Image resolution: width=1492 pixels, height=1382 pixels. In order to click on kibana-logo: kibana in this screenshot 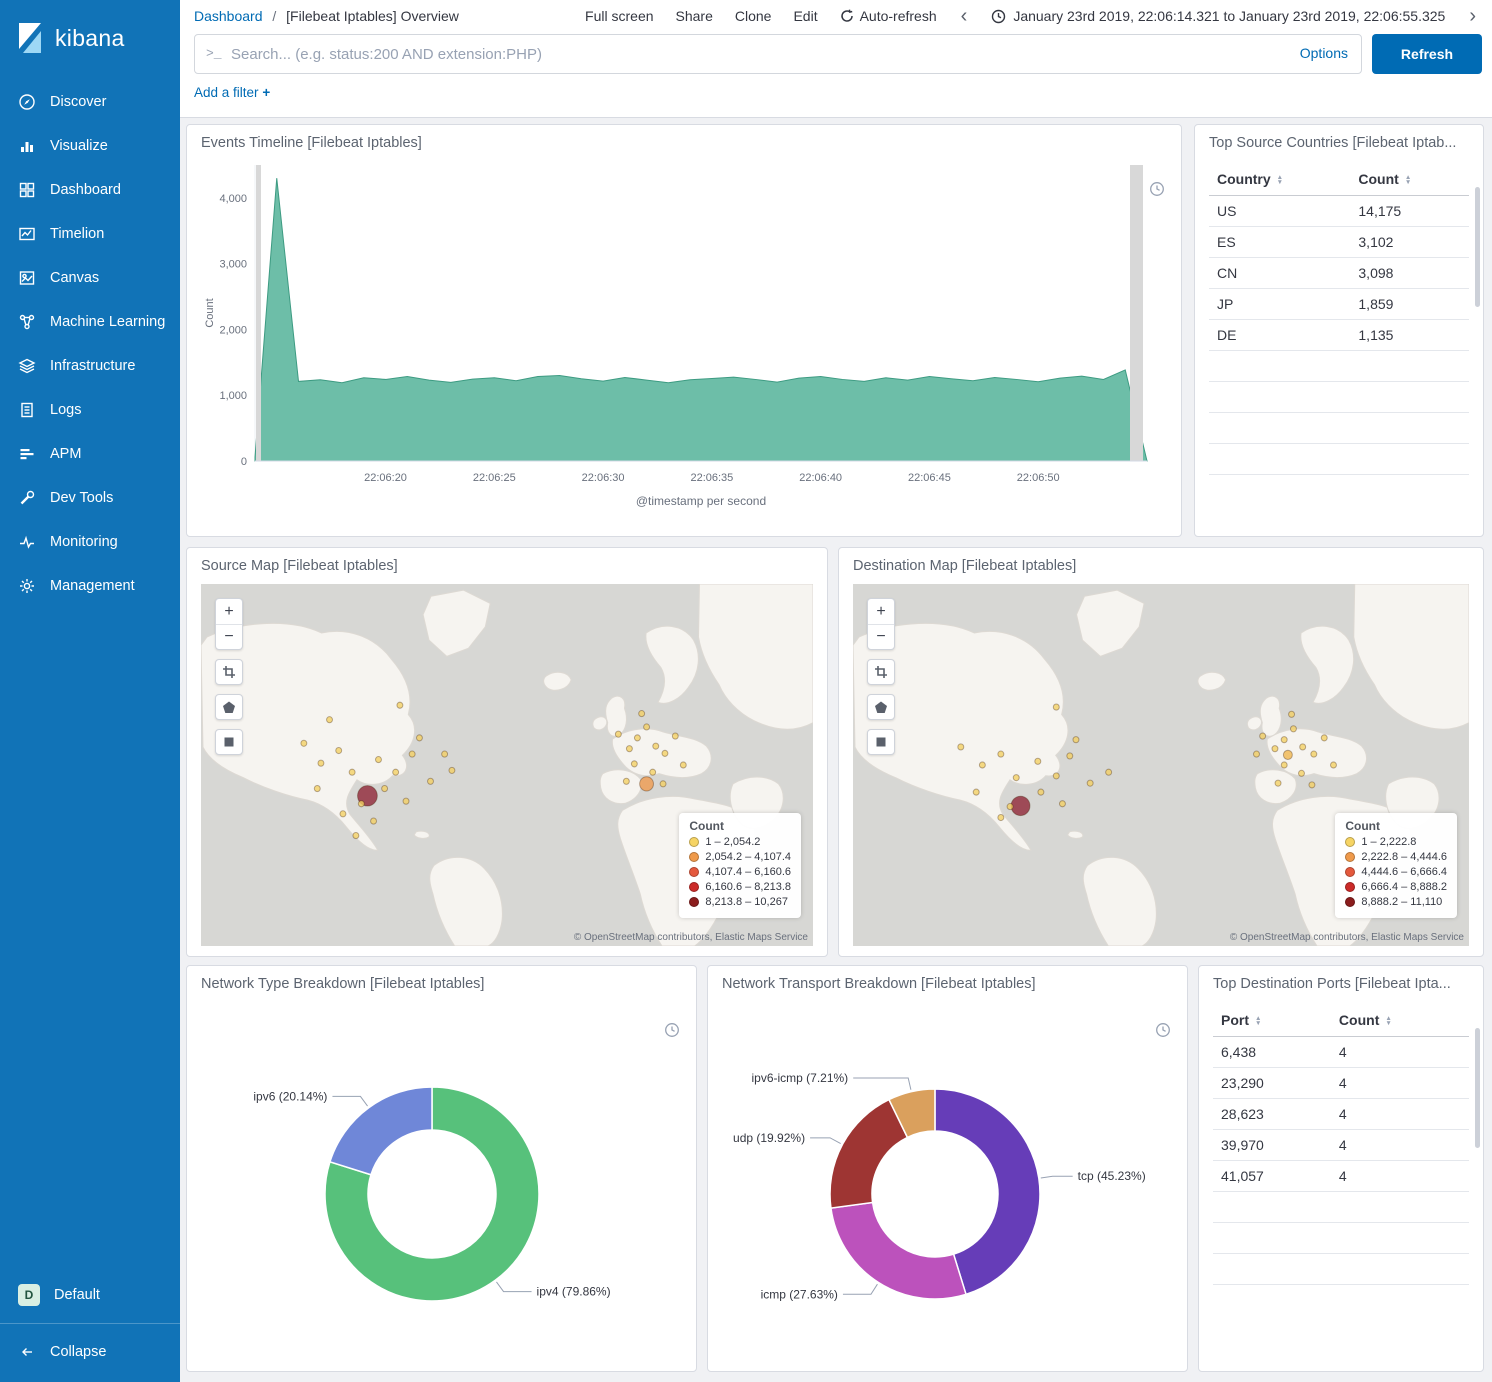, I will do `click(90, 36)`.